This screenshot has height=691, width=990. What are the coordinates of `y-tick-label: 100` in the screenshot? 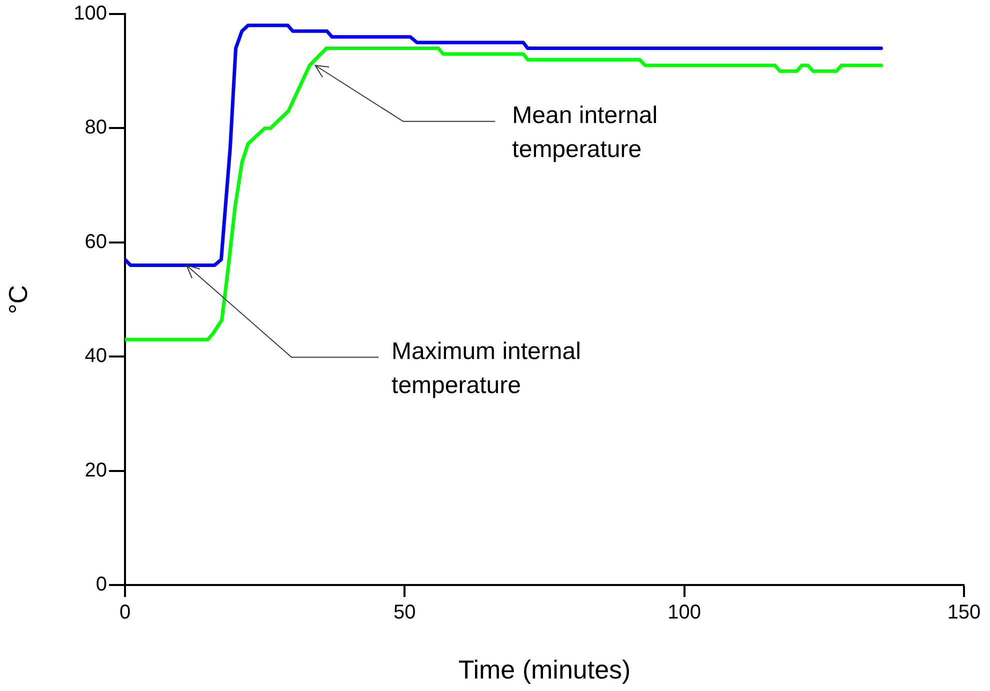 It's located at (90, 13).